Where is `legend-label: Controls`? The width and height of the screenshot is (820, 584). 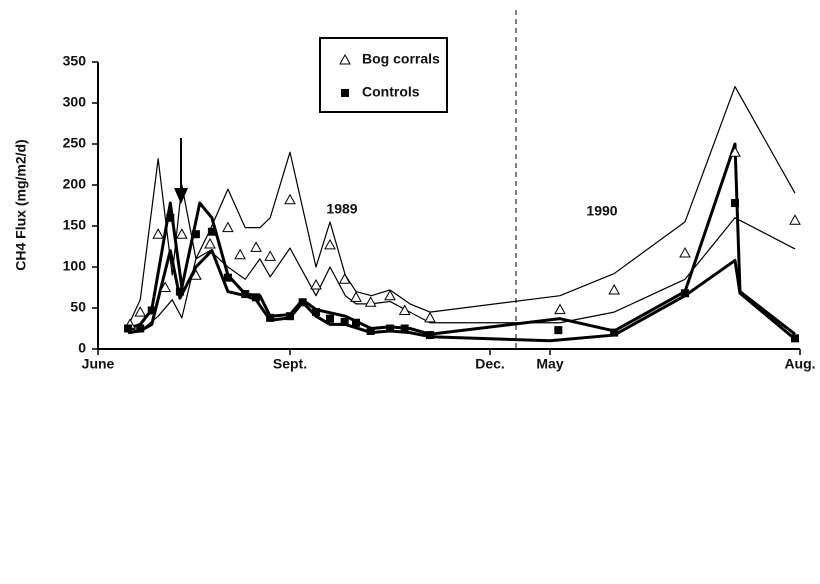
legend-label: Controls is located at coordinates (391, 92).